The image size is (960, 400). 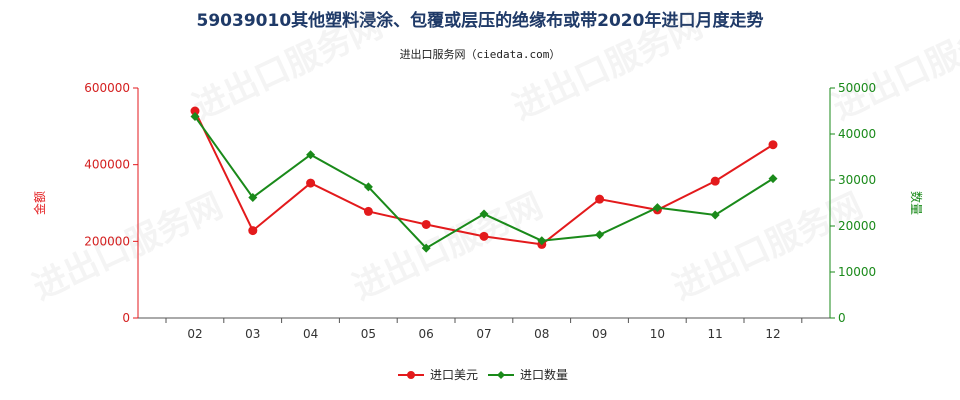 What do you see at coordinates (715, 334) in the screenshot?
I see `x-tick-label: 11` at bounding box center [715, 334].